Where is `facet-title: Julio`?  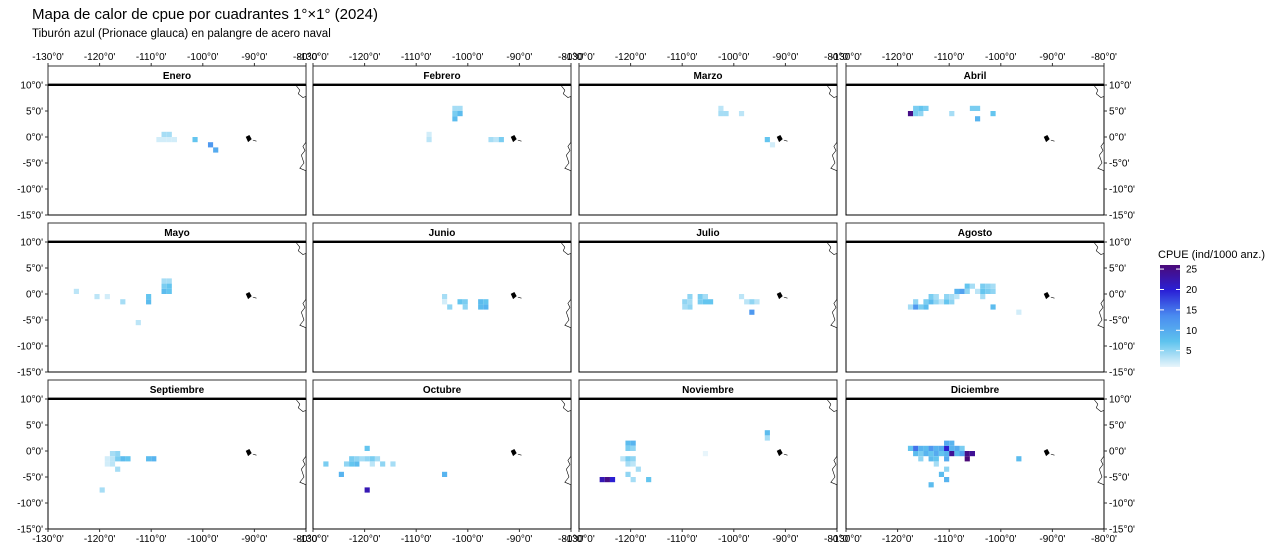
facet-title: Julio is located at coordinates (707, 233).